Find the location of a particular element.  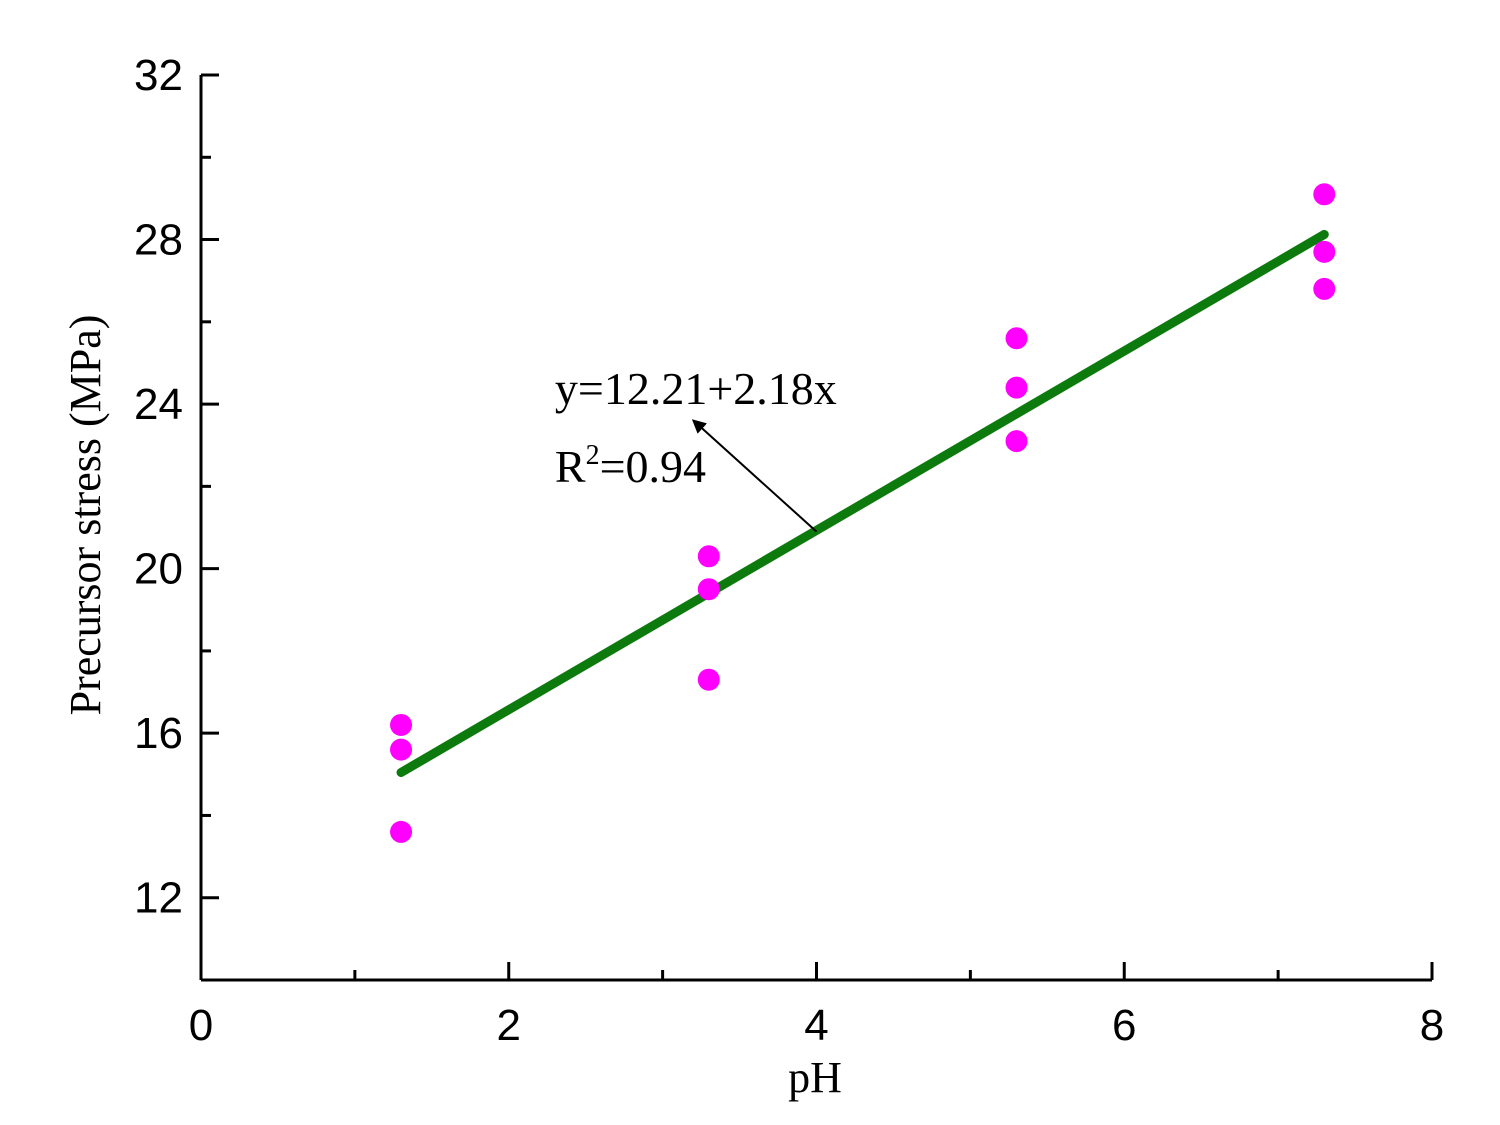

y-tick-label: 28 is located at coordinates (158, 240).